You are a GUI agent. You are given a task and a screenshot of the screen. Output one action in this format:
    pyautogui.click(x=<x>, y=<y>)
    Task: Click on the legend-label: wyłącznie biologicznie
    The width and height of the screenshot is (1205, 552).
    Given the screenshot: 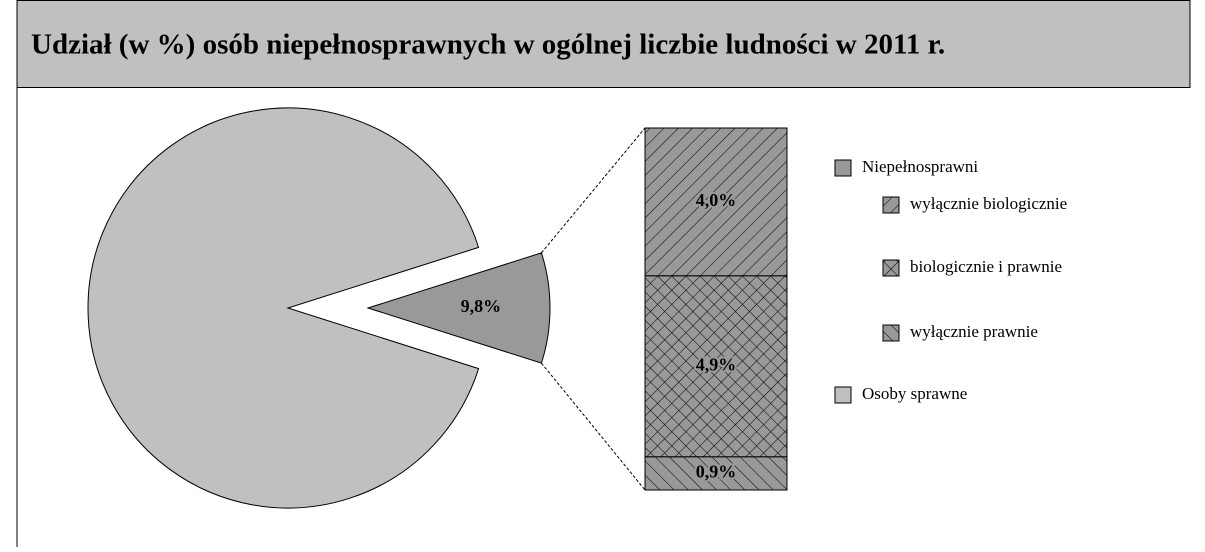 What is the action you would take?
    pyautogui.click(x=988, y=203)
    